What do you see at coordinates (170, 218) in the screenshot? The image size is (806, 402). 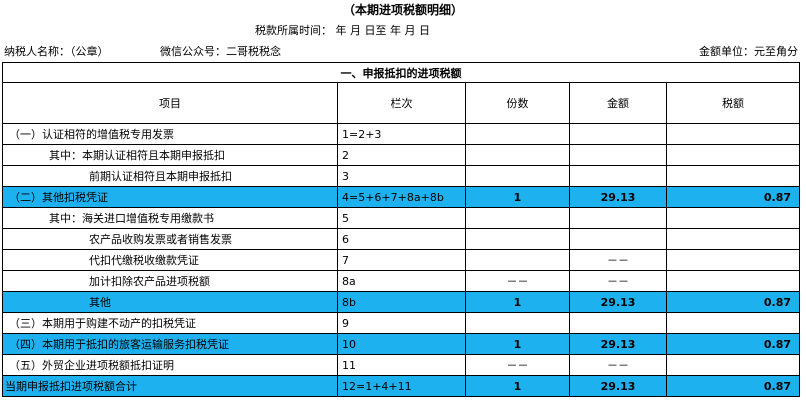 I see `cell-item: 其中：海关进口增值税专用缴款书` at bounding box center [170, 218].